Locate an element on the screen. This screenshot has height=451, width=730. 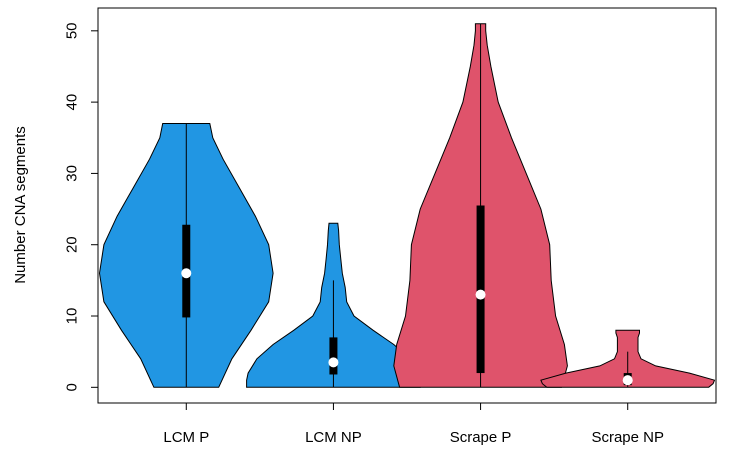
x-axis: LCM P LCM NP Scrape P Scrape NP is located at coordinates (413, 424).